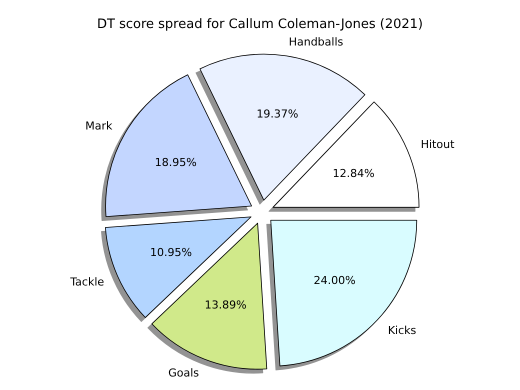  I want to click on slice-label: Mark, so click(99, 126).